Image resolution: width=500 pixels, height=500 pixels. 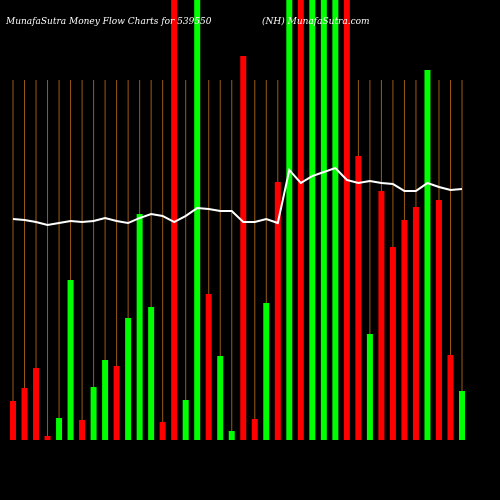 I want to click on money-flow-line, so click(x=237, y=196).